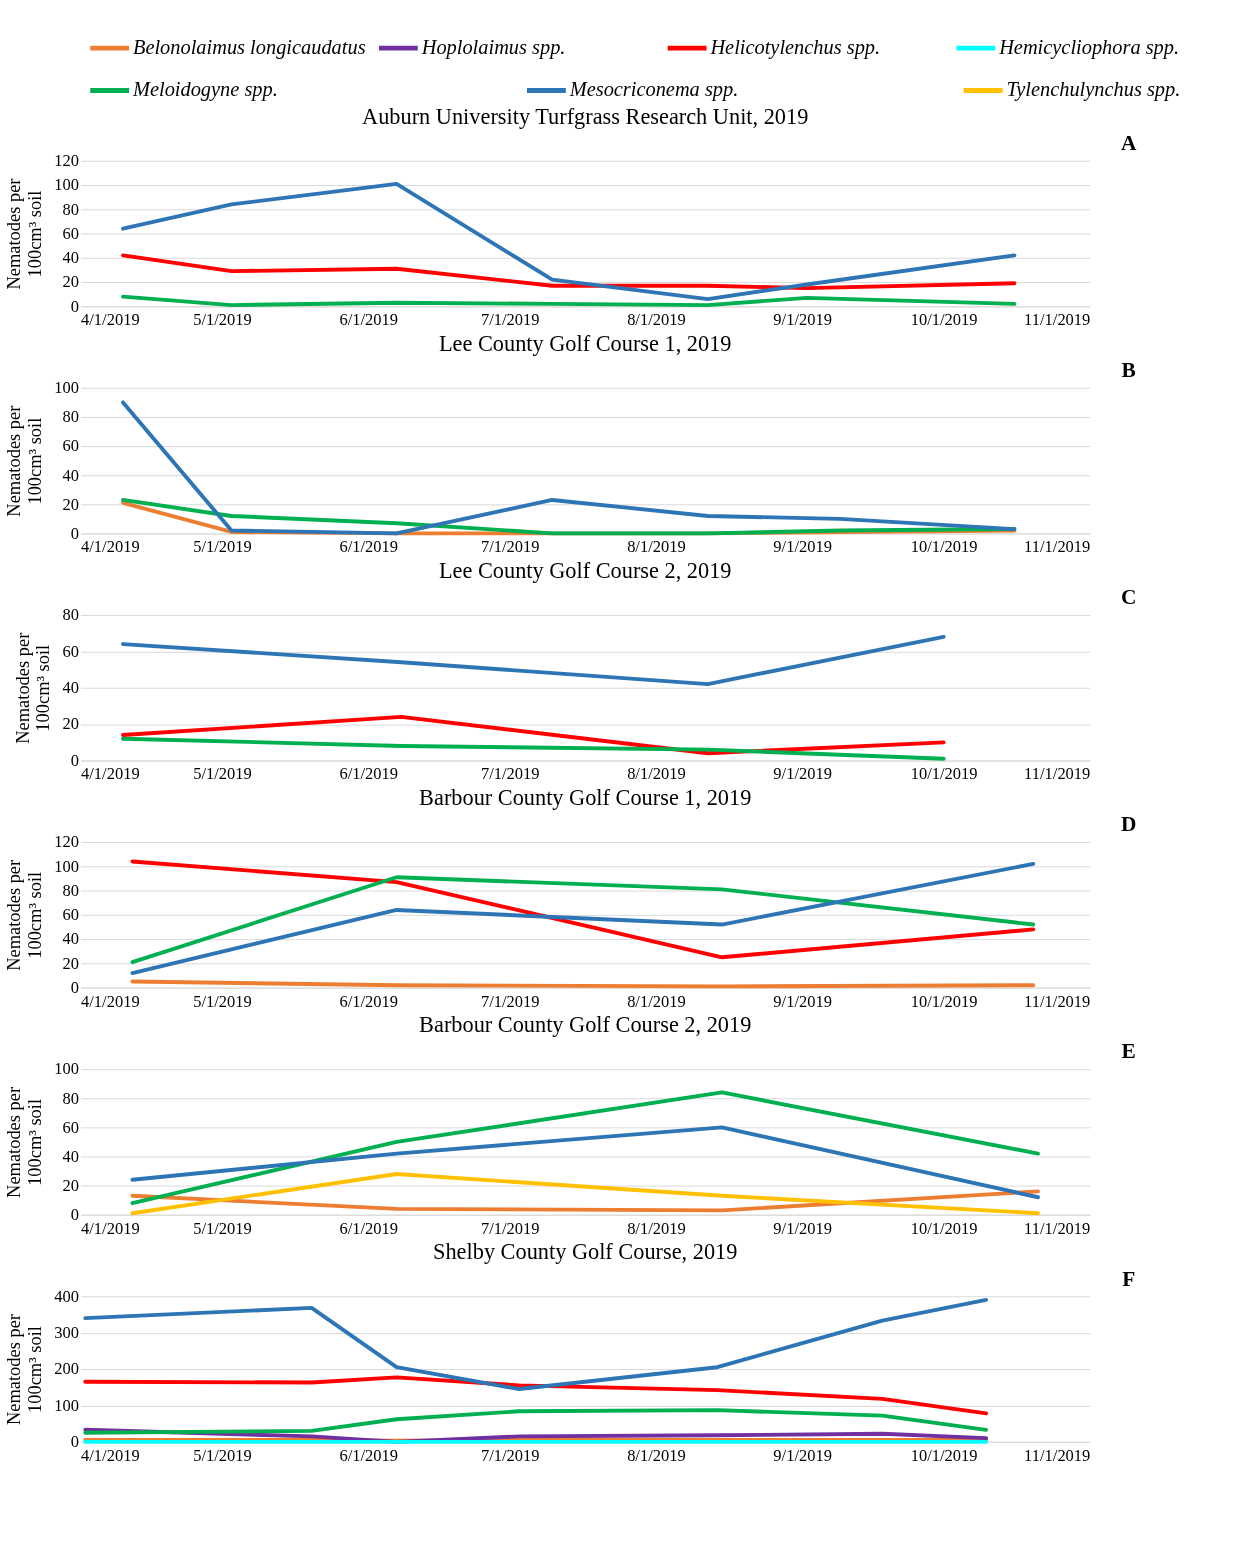  Describe the element at coordinates (67, 1296) in the screenshot. I see `y-tick-label: 400` at that location.